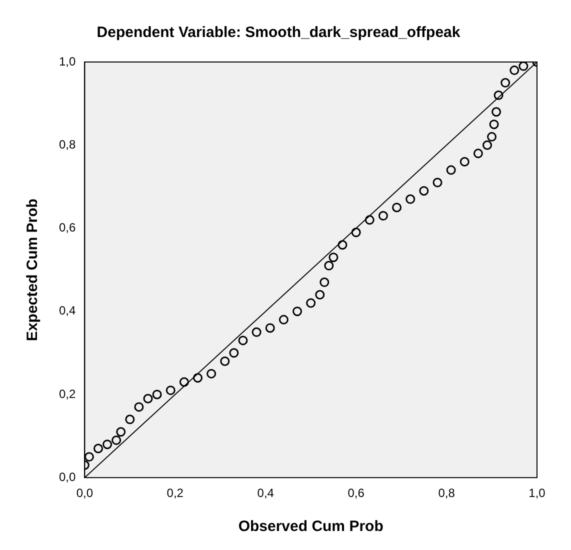 The image size is (571, 550). Describe the element at coordinates (67, 144) in the screenshot. I see `y-tick-label: 0,8` at that location.